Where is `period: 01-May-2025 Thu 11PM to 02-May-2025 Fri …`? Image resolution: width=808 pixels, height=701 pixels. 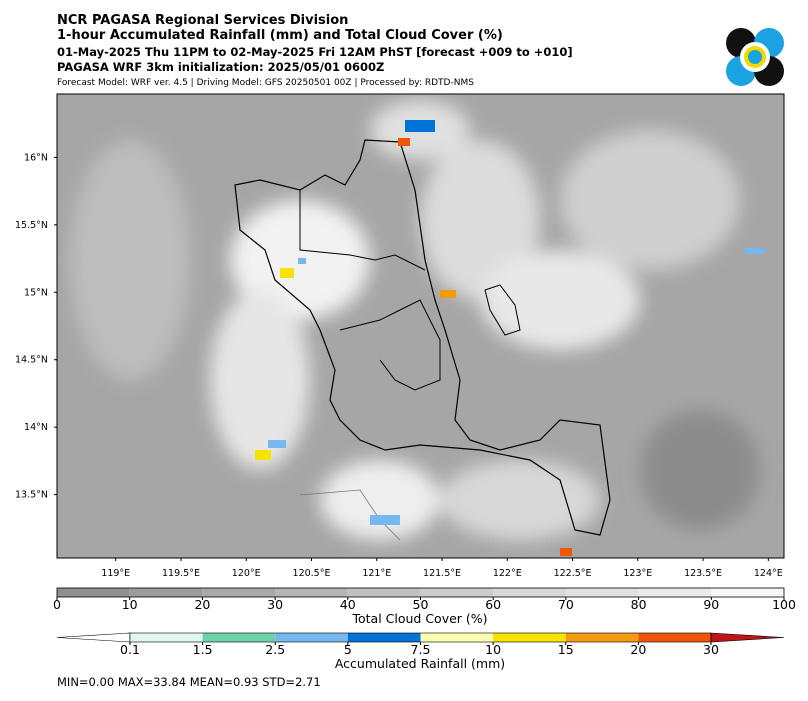 period: 01-May-2025 Thu 11PM to 02-May-2025 Fri … is located at coordinates (315, 52).